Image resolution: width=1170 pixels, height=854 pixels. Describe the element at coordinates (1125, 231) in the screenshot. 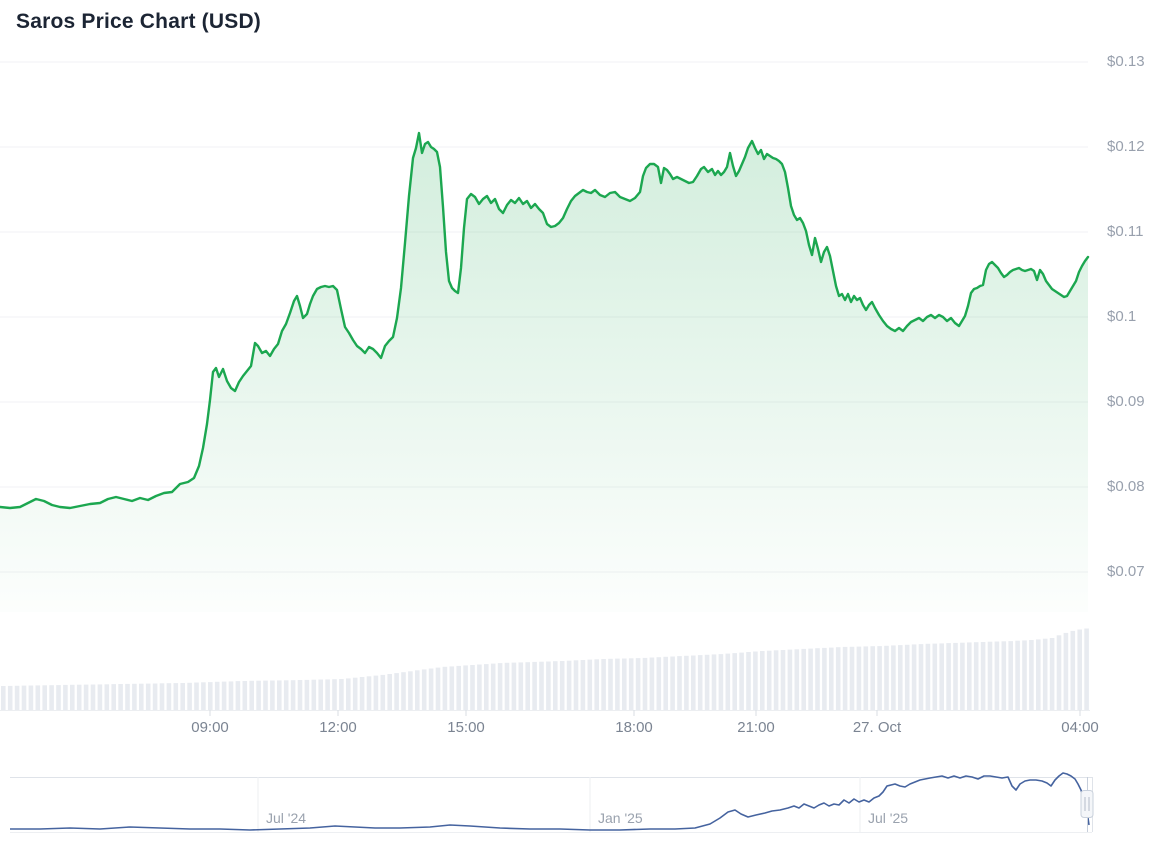

I see `y-axis-label: $0.11` at that location.